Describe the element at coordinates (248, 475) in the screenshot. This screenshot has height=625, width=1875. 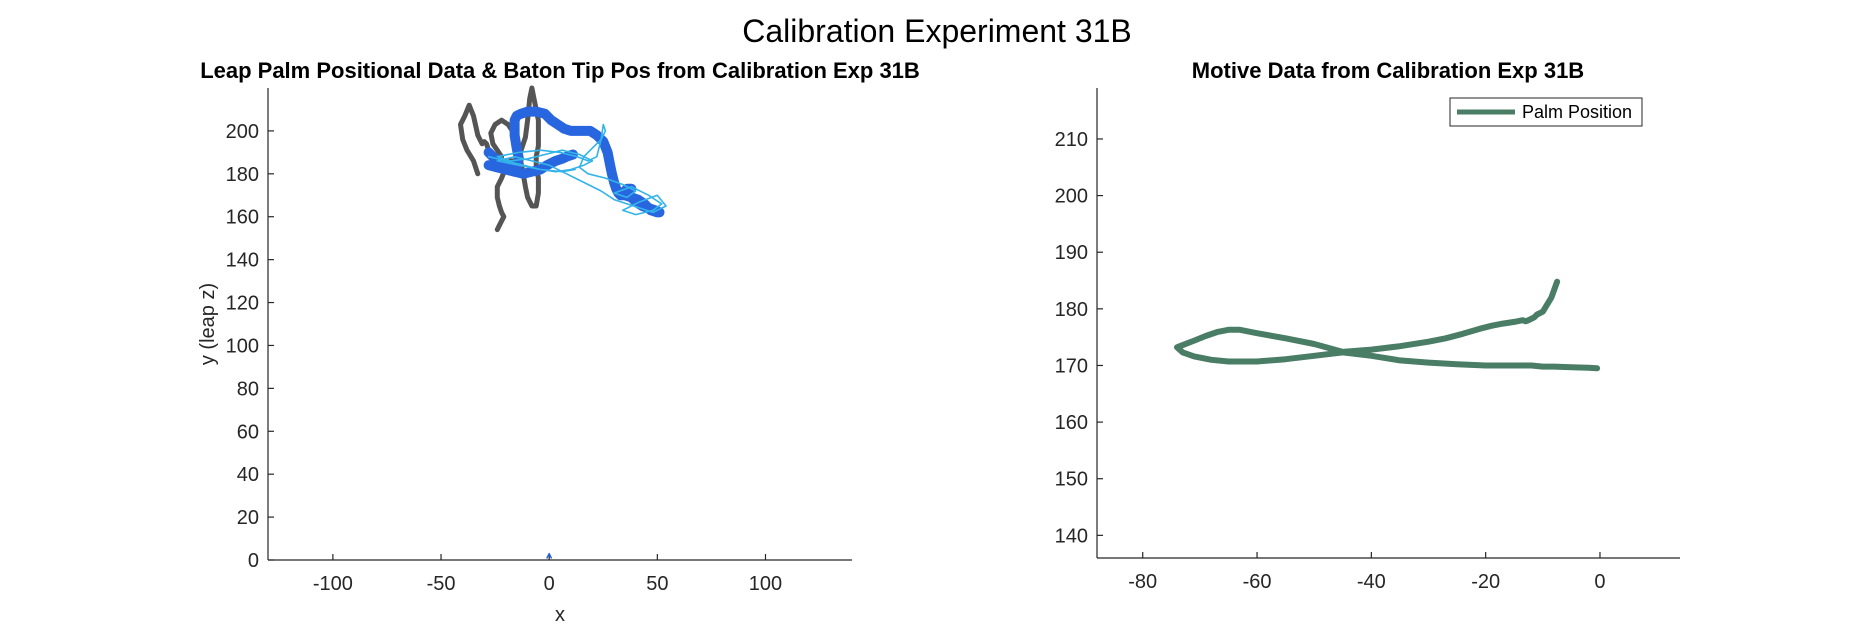
I see `left-y-tick-label: 40` at that location.